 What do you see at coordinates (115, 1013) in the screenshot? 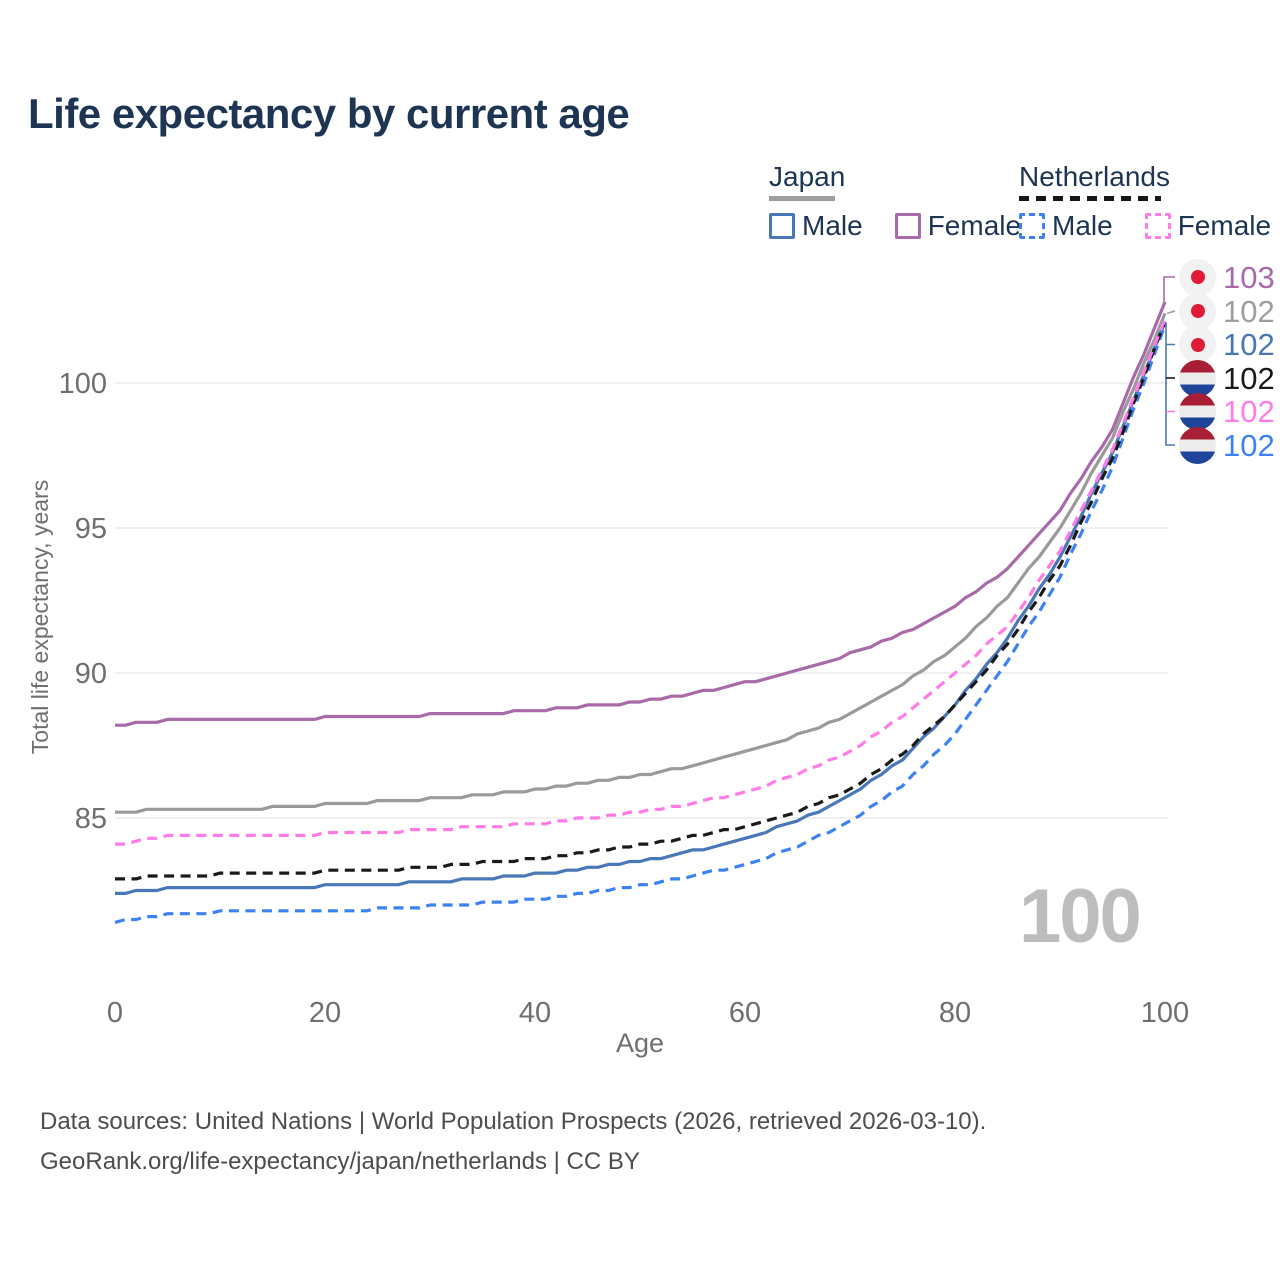
I see `x-tick-0: 0` at bounding box center [115, 1013].